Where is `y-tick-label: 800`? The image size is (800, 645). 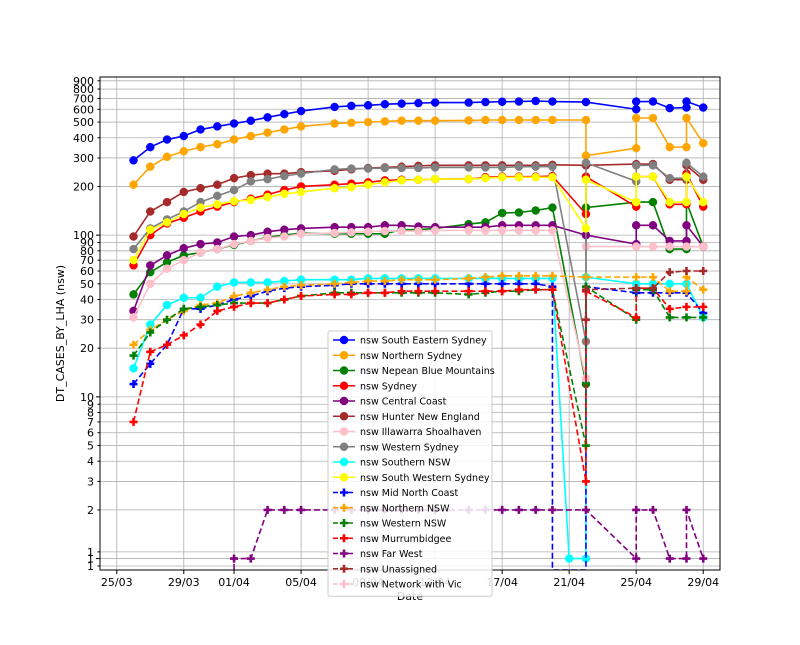
y-tick-label: 800 is located at coordinates (83, 89).